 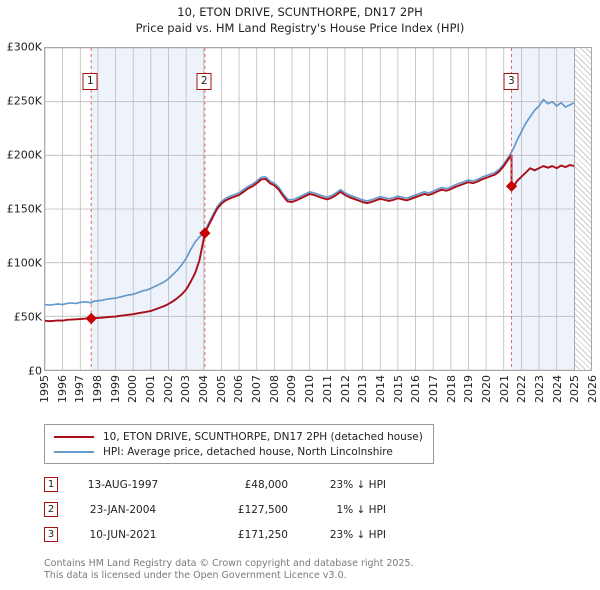 I want to click on transaction-row: 1 13-AUG-1997 £48,000 23% ↓ HPI, so click(x=244, y=484).